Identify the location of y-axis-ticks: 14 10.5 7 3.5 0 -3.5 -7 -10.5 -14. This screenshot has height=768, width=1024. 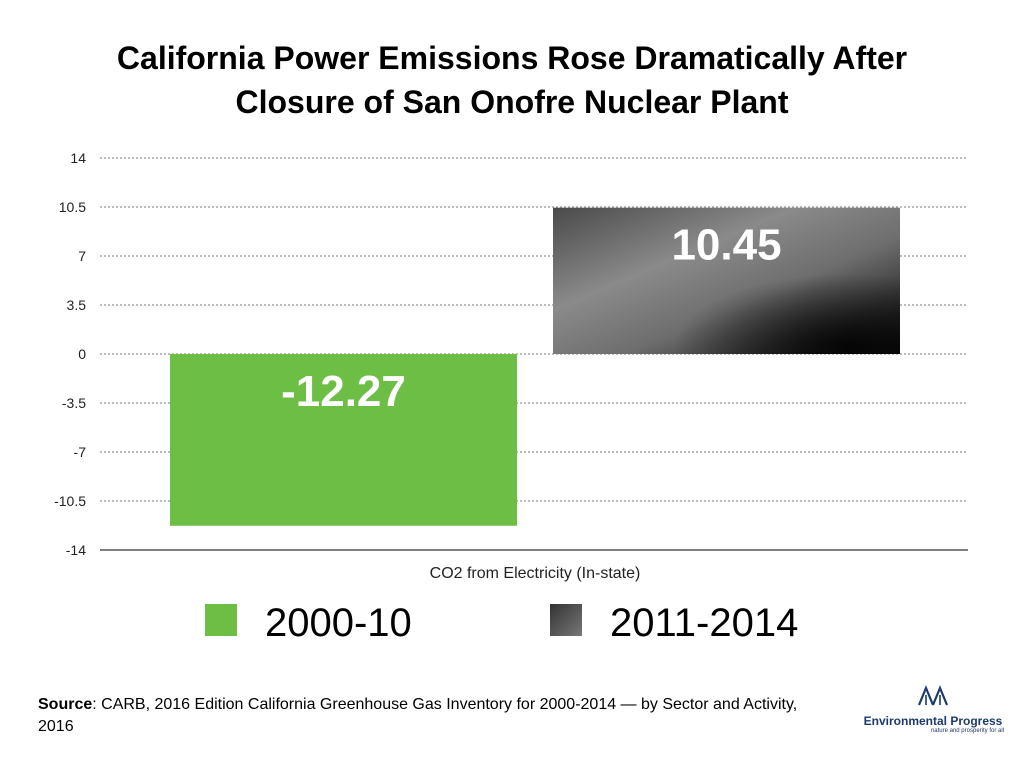
(70, 354).